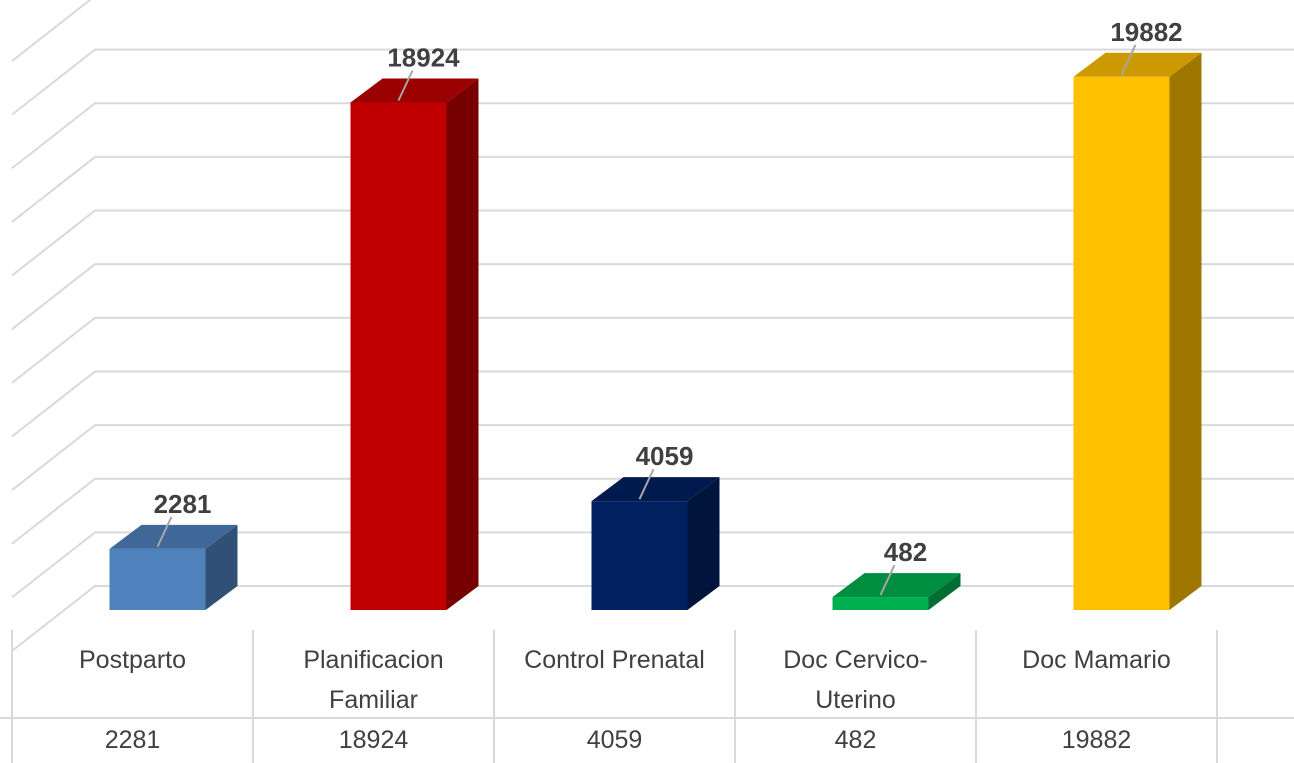 The image size is (1294, 763). I want to click on value-label: 482, so click(905, 552).